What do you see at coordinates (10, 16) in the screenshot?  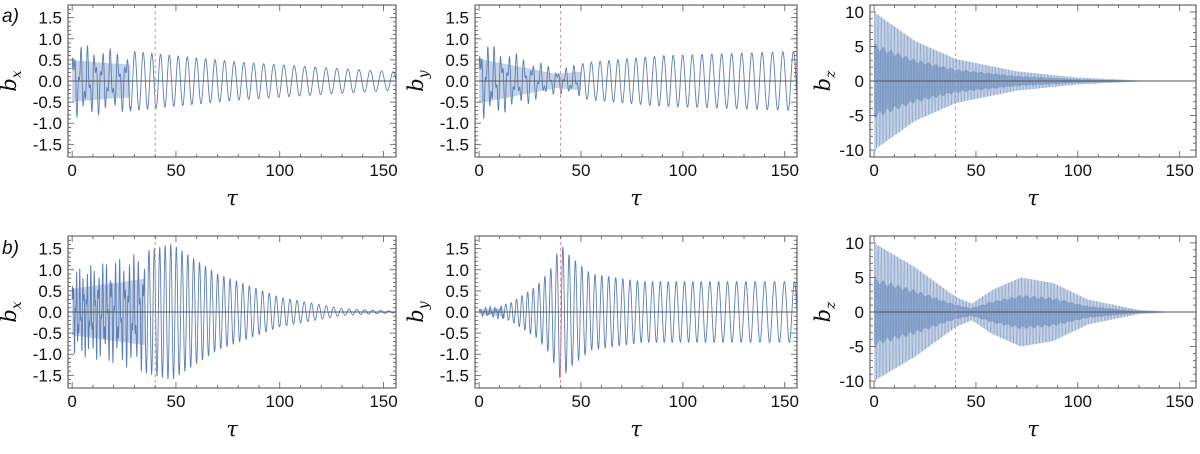 I see `row-label: a)` at bounding box center [10, 16].